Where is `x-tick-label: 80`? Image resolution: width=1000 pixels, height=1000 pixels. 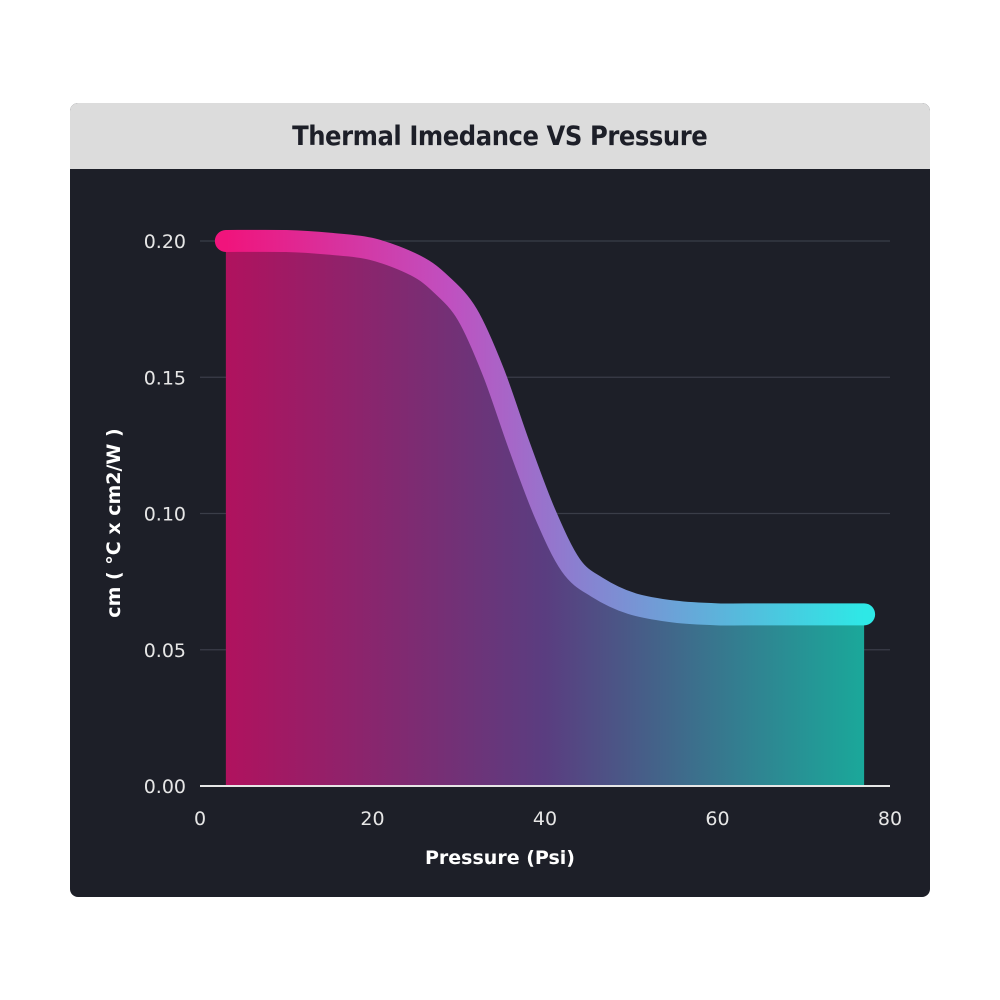 x-tick-label: 80 is located at coordinates (890, 819).